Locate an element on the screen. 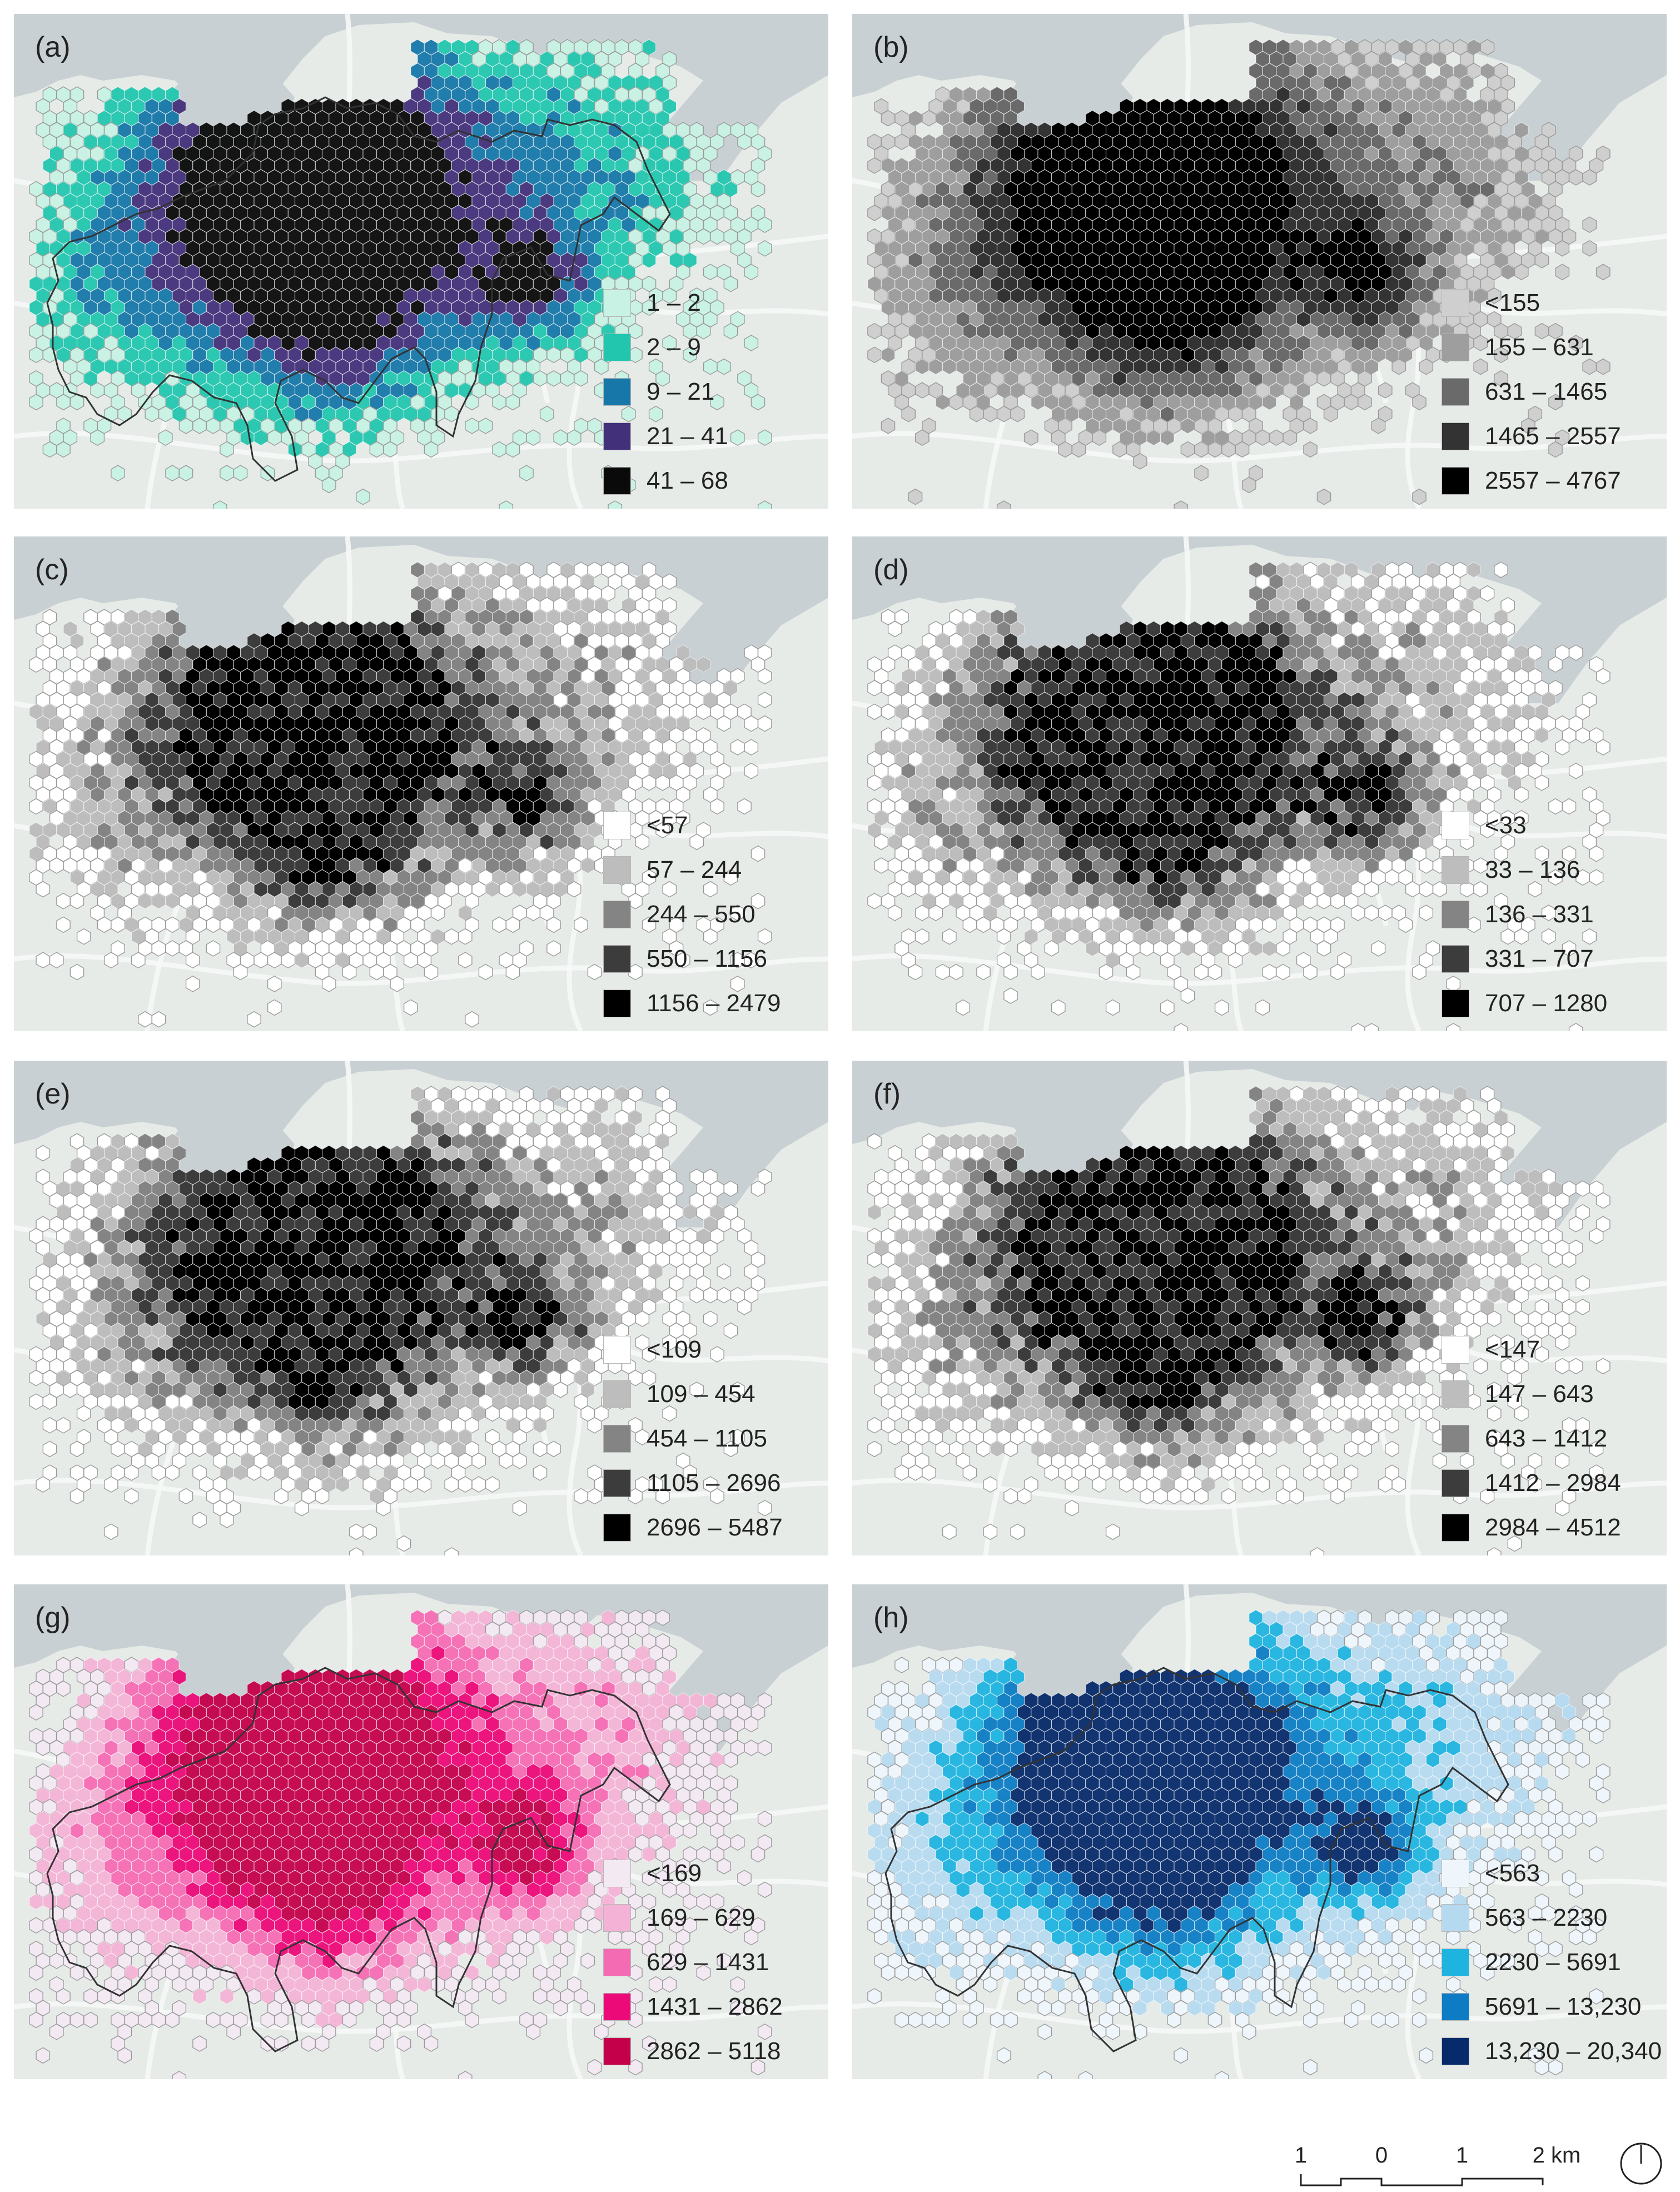  legend-item: 2557 – 4767 is located at coordinates (1531, 481).